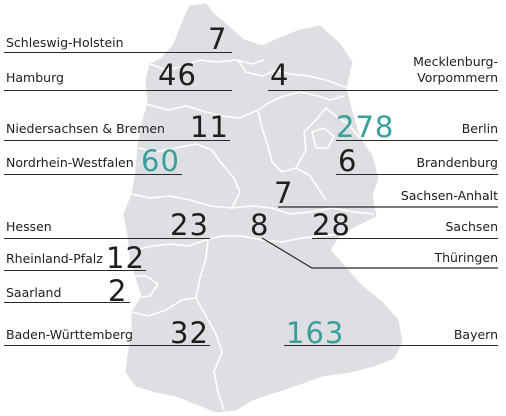 Image resolution: width=506 pixels, height=416 pixels. What do you see at coordinates (218, 39) in the screenshot?
I see `schleswig-holstein-count: 7` at bounding box center [218, 39].